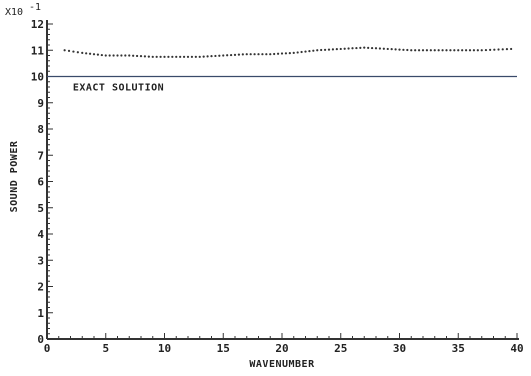  I want to click on x-tick-label: 5, so click(105, 348).